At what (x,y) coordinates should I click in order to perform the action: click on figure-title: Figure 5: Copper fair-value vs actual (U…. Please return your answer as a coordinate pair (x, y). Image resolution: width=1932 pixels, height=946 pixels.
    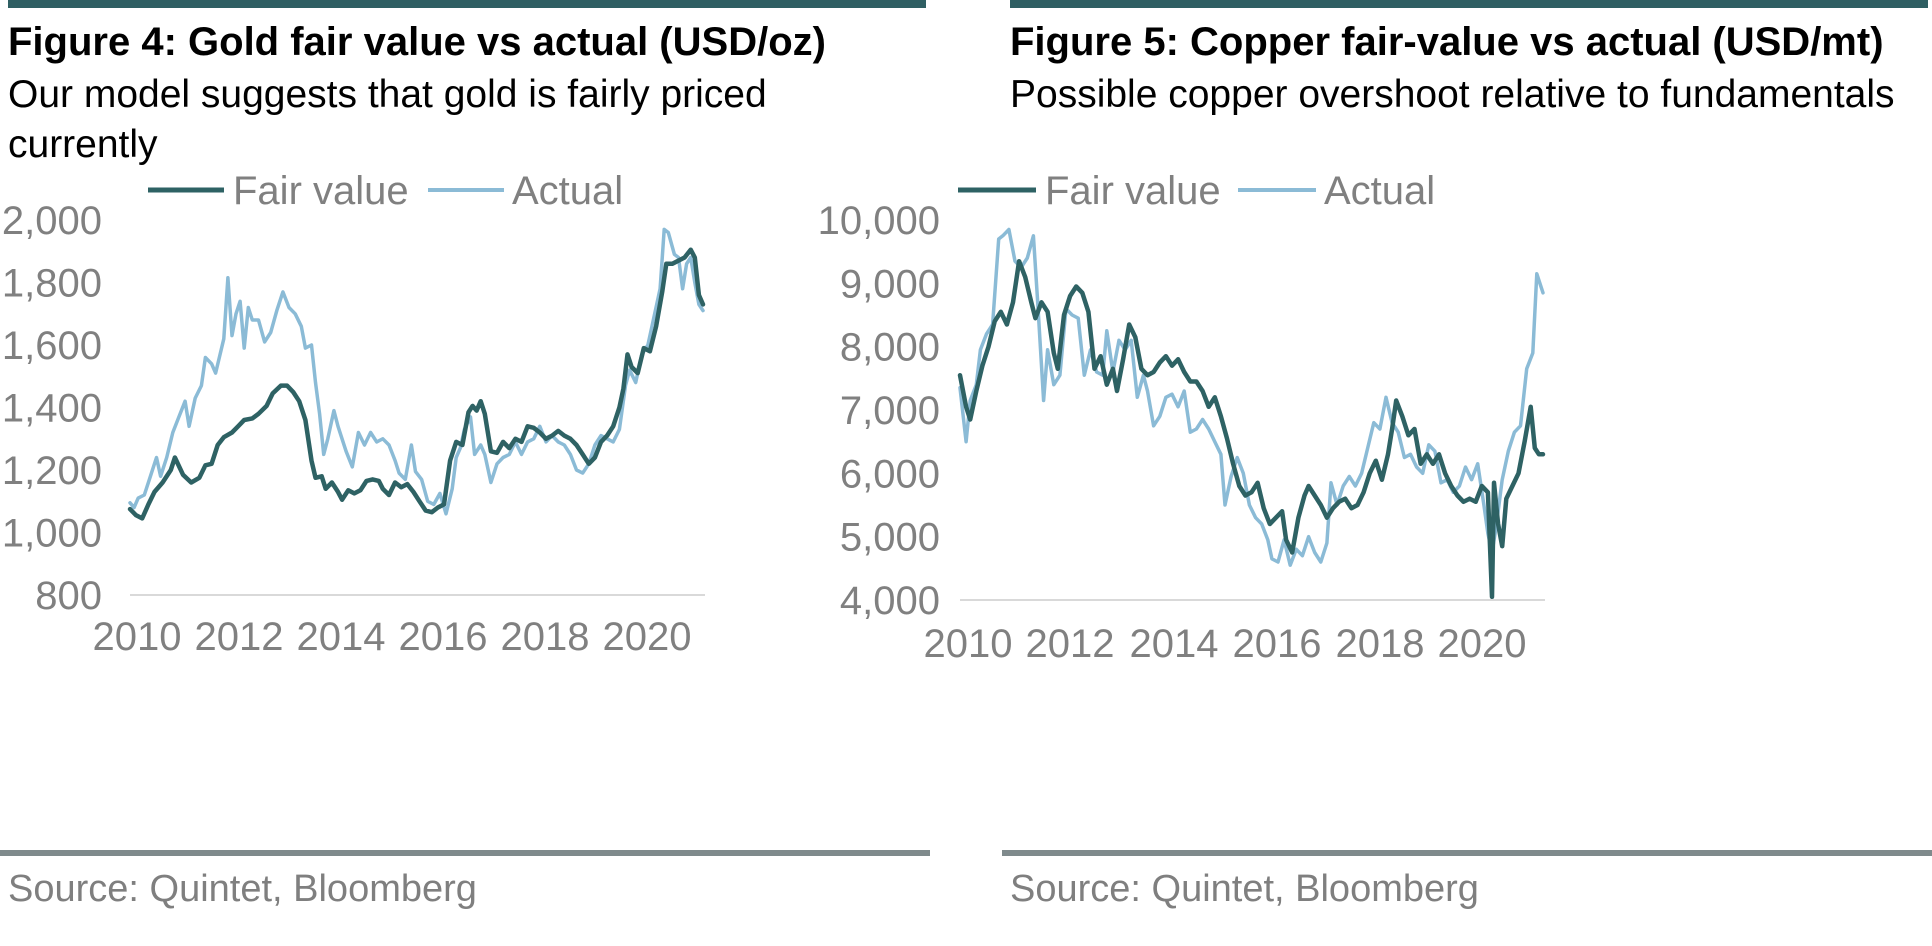
    Looking at the image, I should click on (1447, 42).